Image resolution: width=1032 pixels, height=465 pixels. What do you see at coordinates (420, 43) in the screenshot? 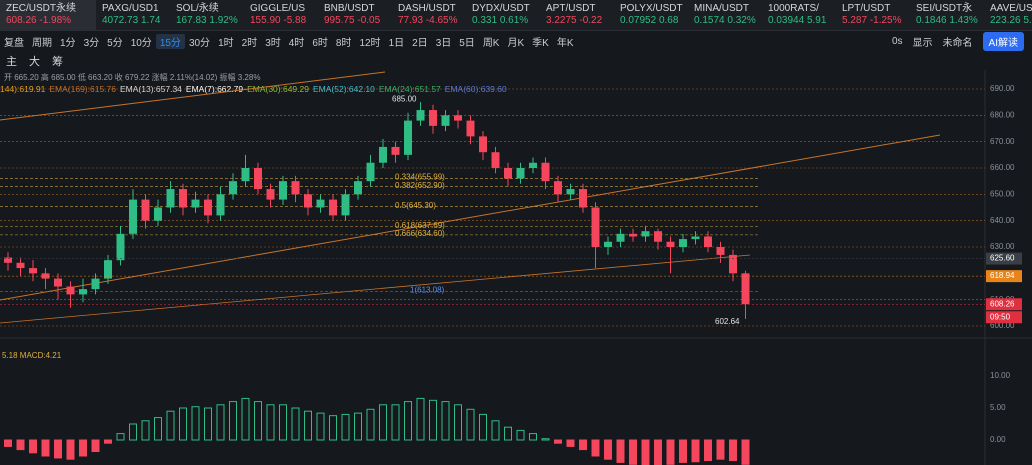
I see `interval-button: 2日` at bounding box center [420, 43].